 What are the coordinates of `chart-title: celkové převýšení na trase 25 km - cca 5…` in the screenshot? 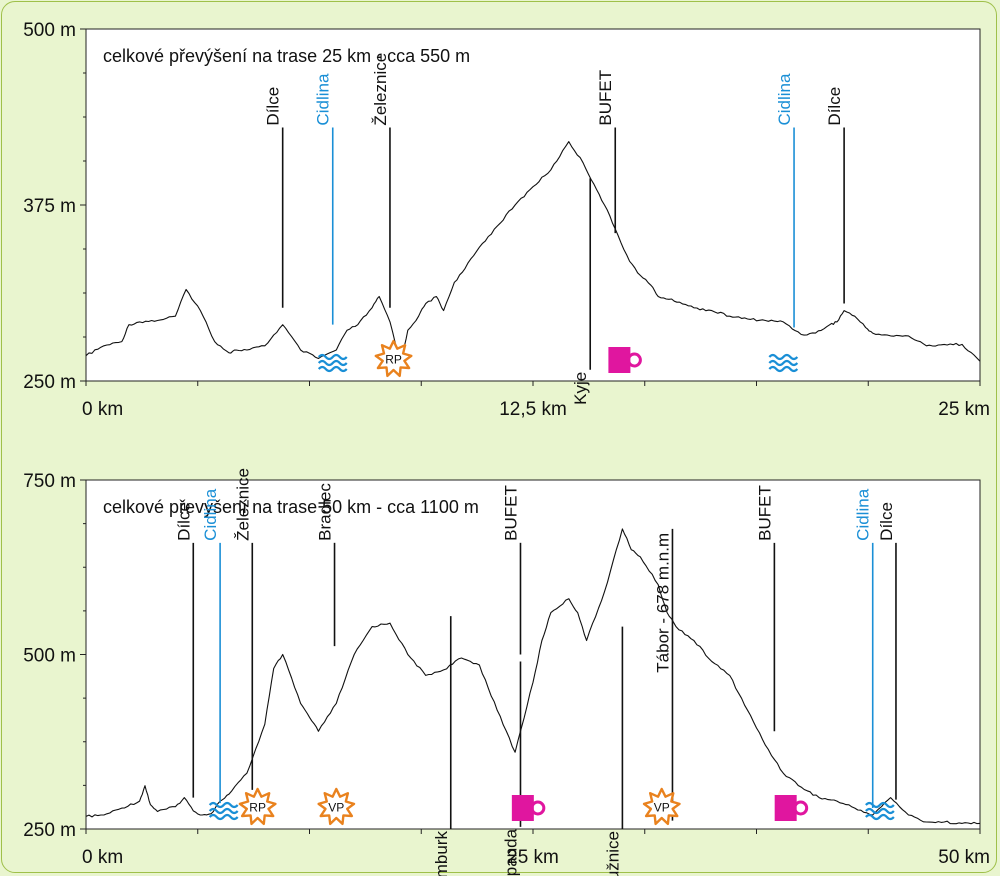 It's located at (286, 56).